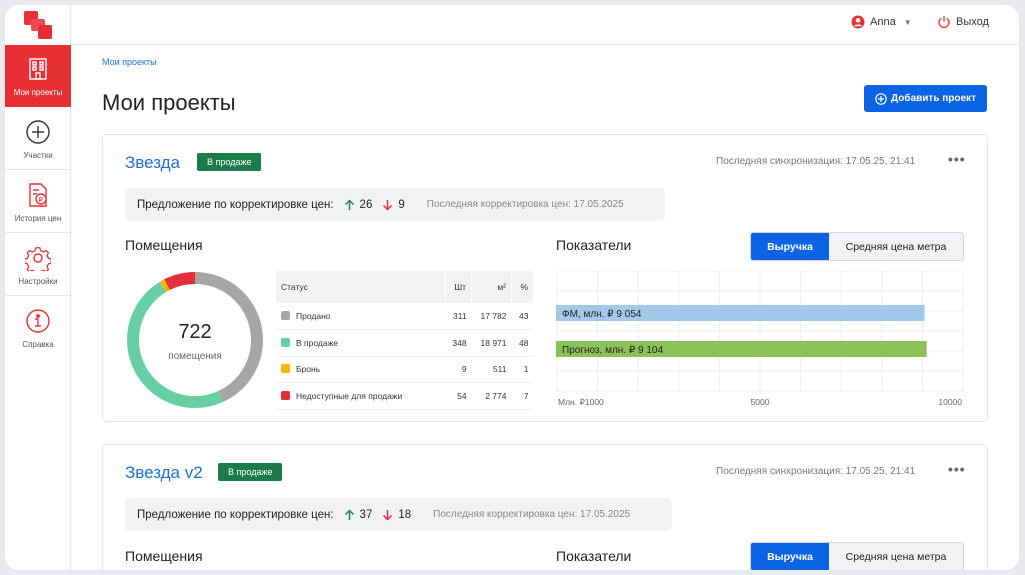  I want to click on gear-icon, so click(38, 258).